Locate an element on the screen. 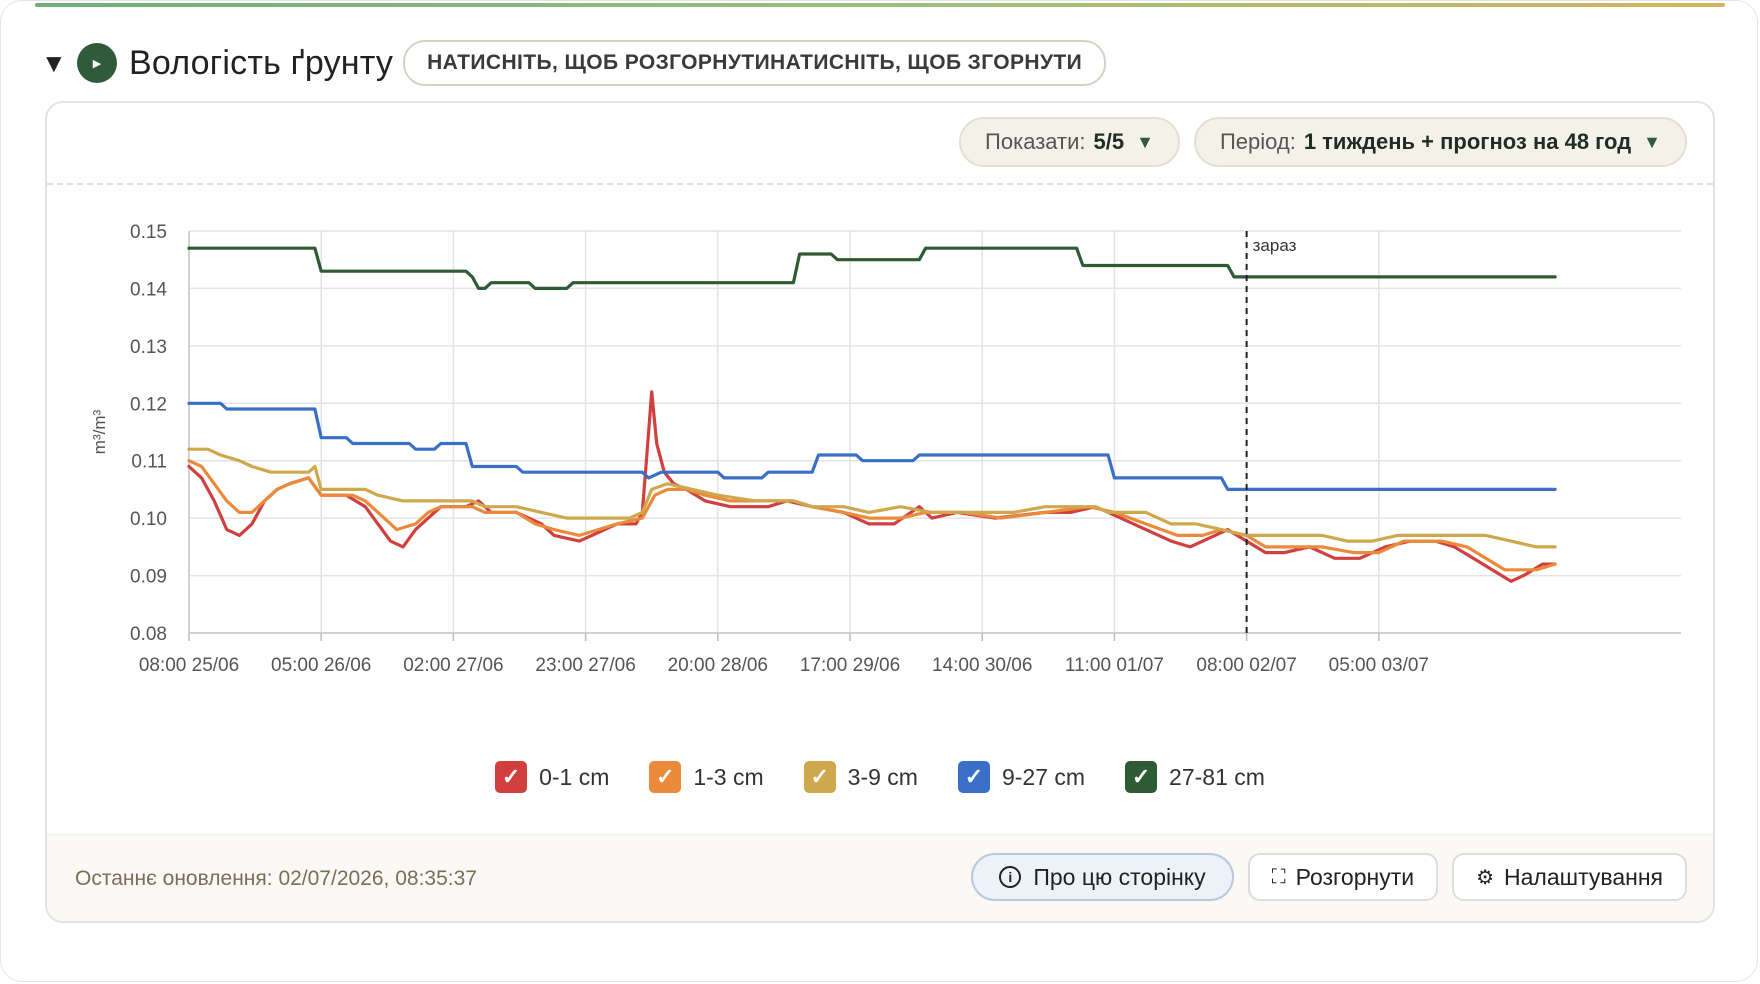  now-label: зараз is located at coordinates (1275, 245).